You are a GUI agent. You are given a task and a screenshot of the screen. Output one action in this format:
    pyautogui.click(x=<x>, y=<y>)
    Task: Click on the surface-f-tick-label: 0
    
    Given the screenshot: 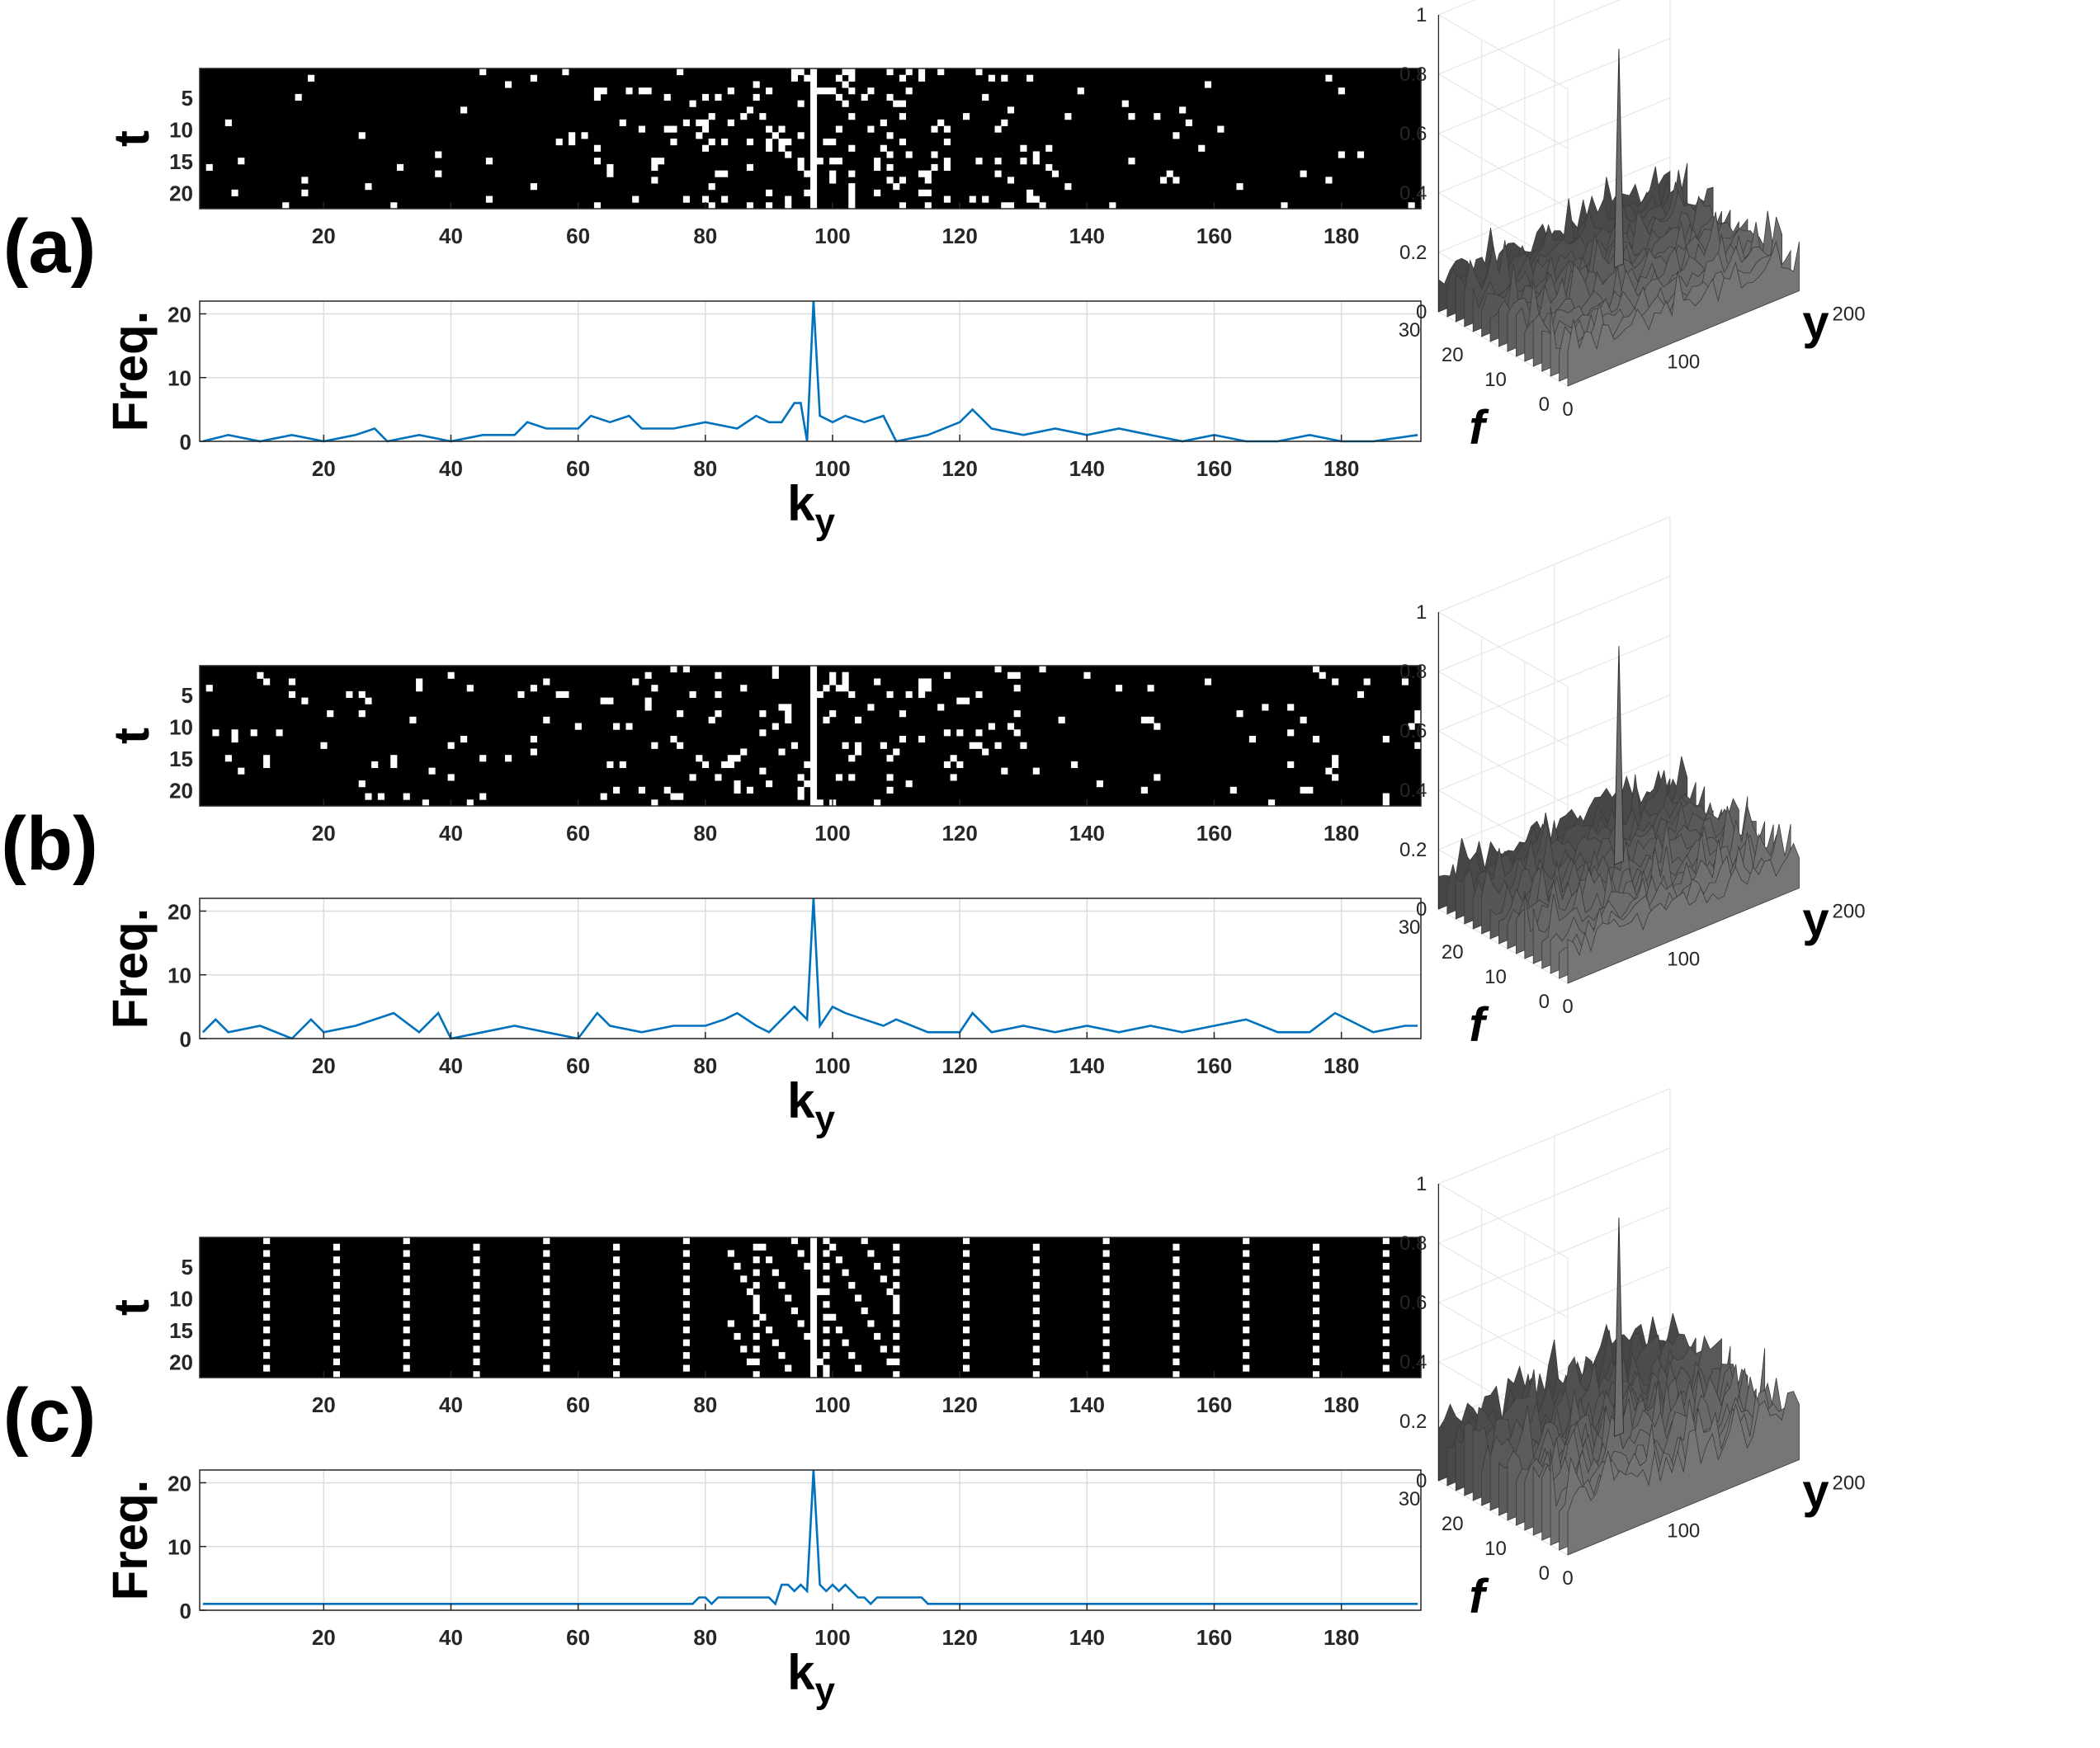 What is the action you would take?
    pyautogui.click(x=1544, y=404)
    